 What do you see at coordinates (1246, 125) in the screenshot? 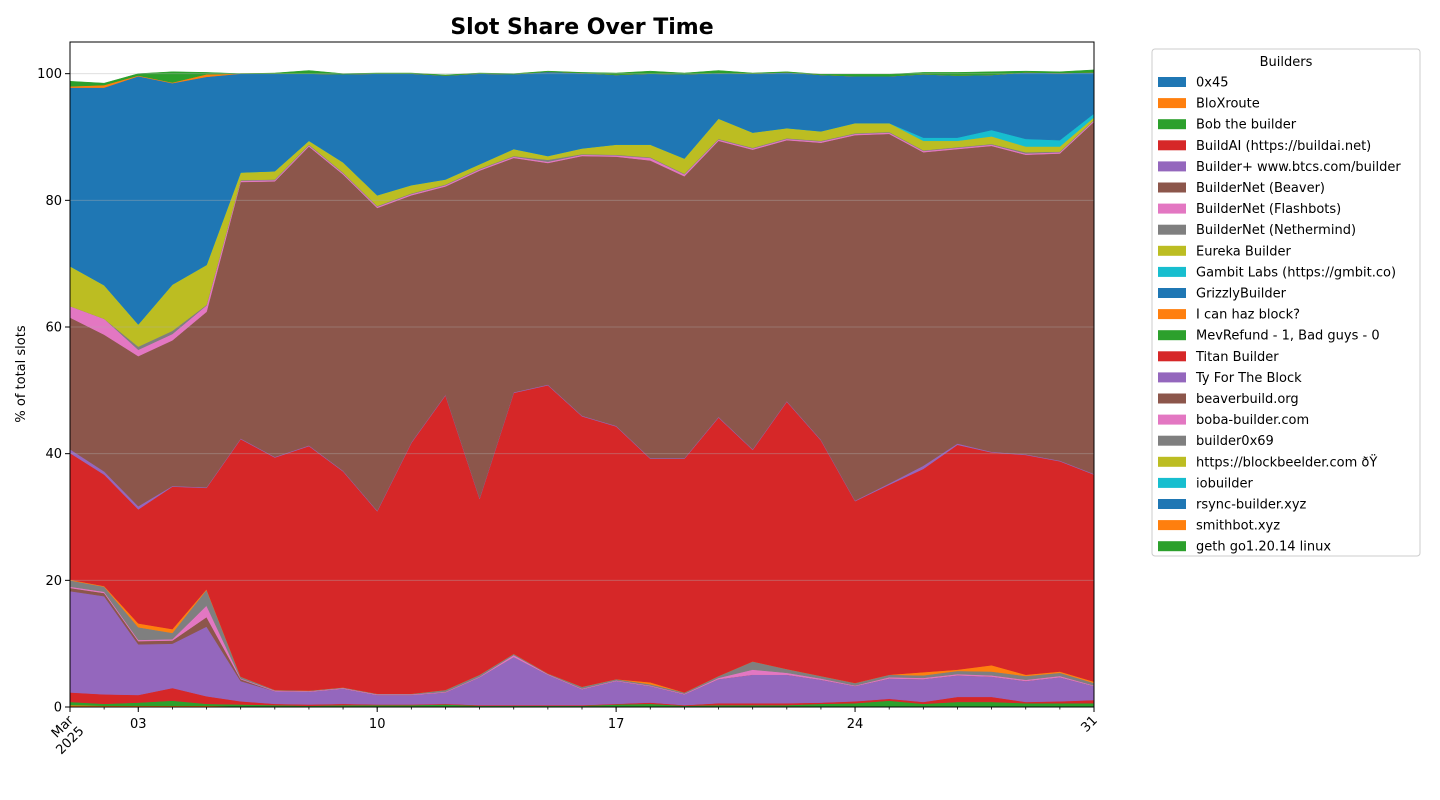
I see `legend-label-2: Bob the builder` at bounding box center [1246, 125].